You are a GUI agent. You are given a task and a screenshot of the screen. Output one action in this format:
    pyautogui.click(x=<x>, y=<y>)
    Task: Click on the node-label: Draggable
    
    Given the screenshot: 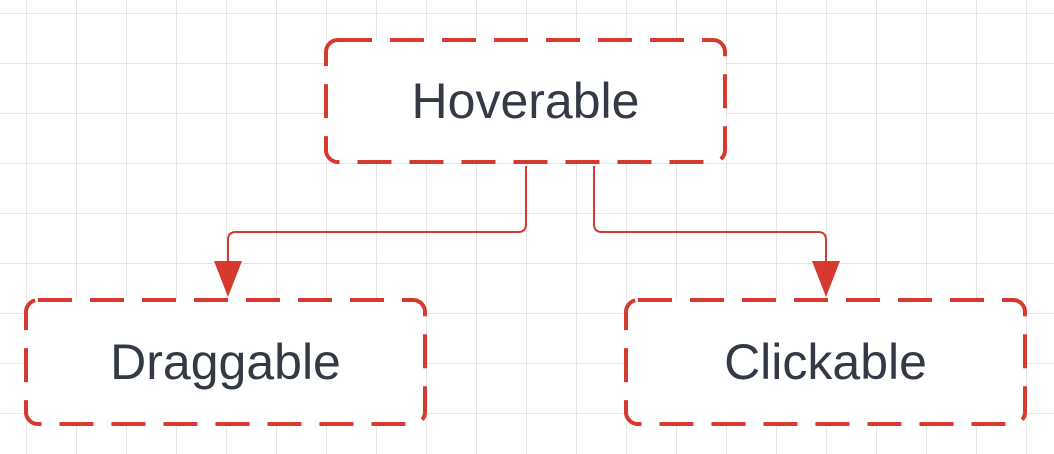 What is the action you would take?
    pyautogui.click(x=225, y=362)
    